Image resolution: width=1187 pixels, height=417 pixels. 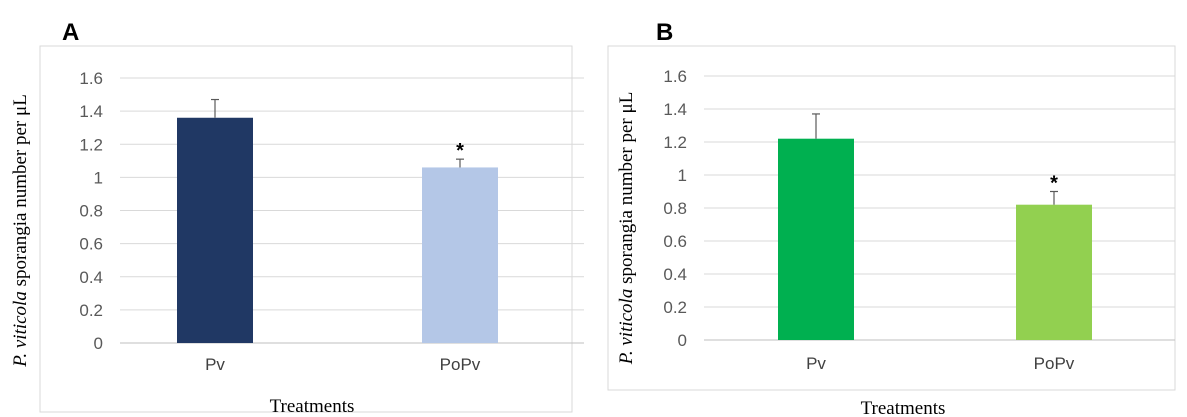 What do you see at coordinates (70, 32) in the screenshot?
I see `panel-letter: A` at bounding box center [70, 32].